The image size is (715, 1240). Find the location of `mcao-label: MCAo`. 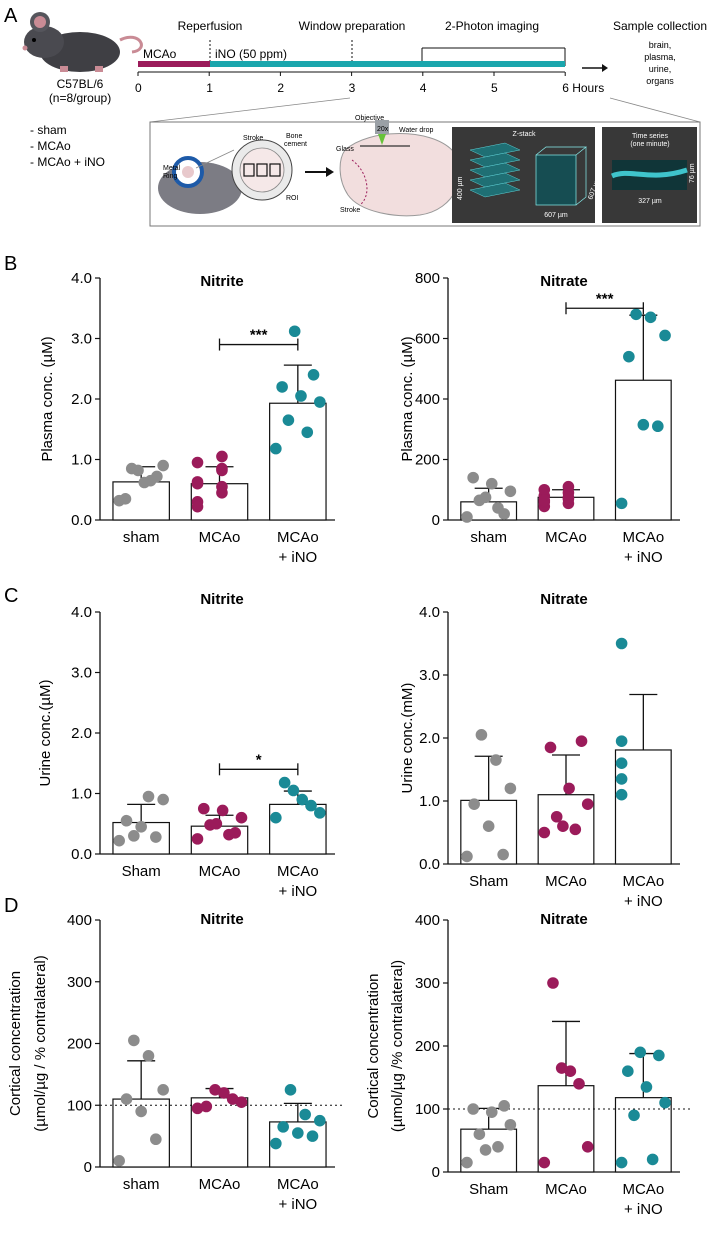

mcao-label: MCAo is located at coordinates (160, 54).